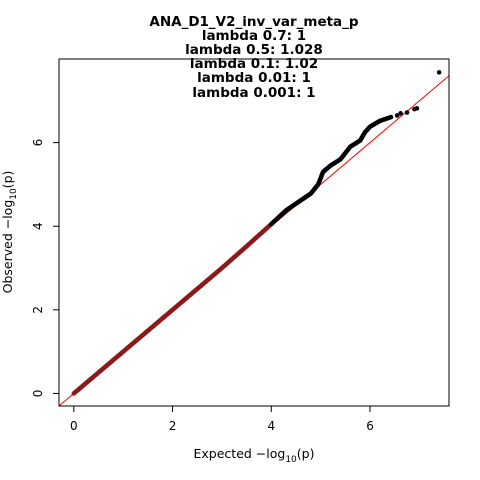  What do you see at coordinates (14, 194) in the screenshot?
I see `y-axis-label-sub: 10` at bounding box center [14, 194].